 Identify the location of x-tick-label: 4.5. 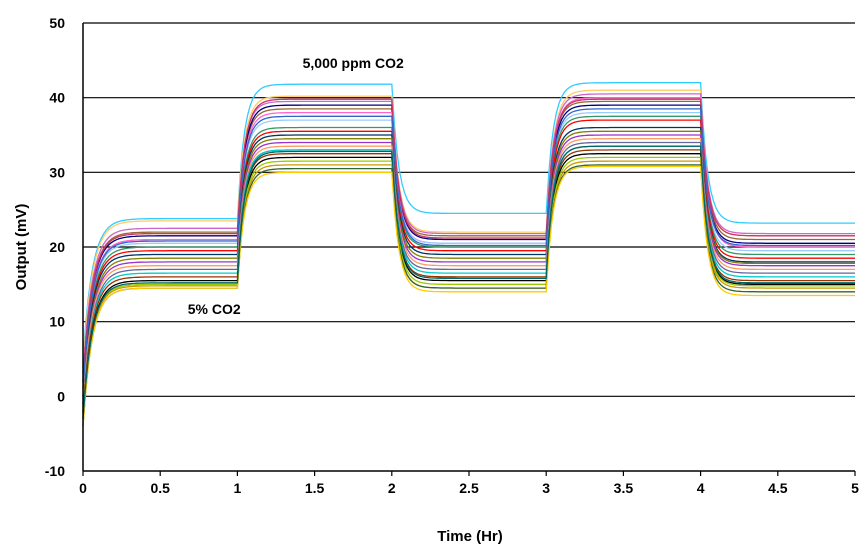
(778, 488).